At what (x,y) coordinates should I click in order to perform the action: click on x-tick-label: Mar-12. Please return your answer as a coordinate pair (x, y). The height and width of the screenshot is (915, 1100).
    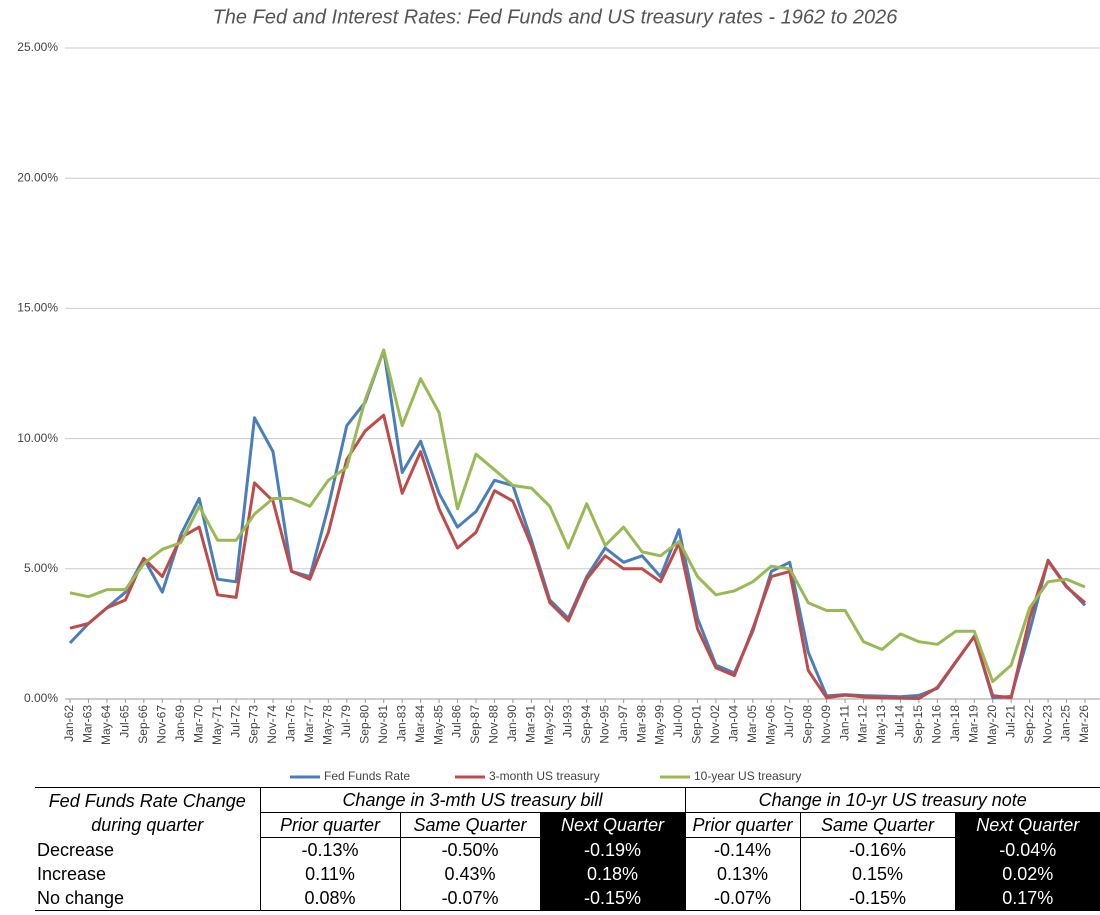
    Looking at the image, I should click on (863, 724).